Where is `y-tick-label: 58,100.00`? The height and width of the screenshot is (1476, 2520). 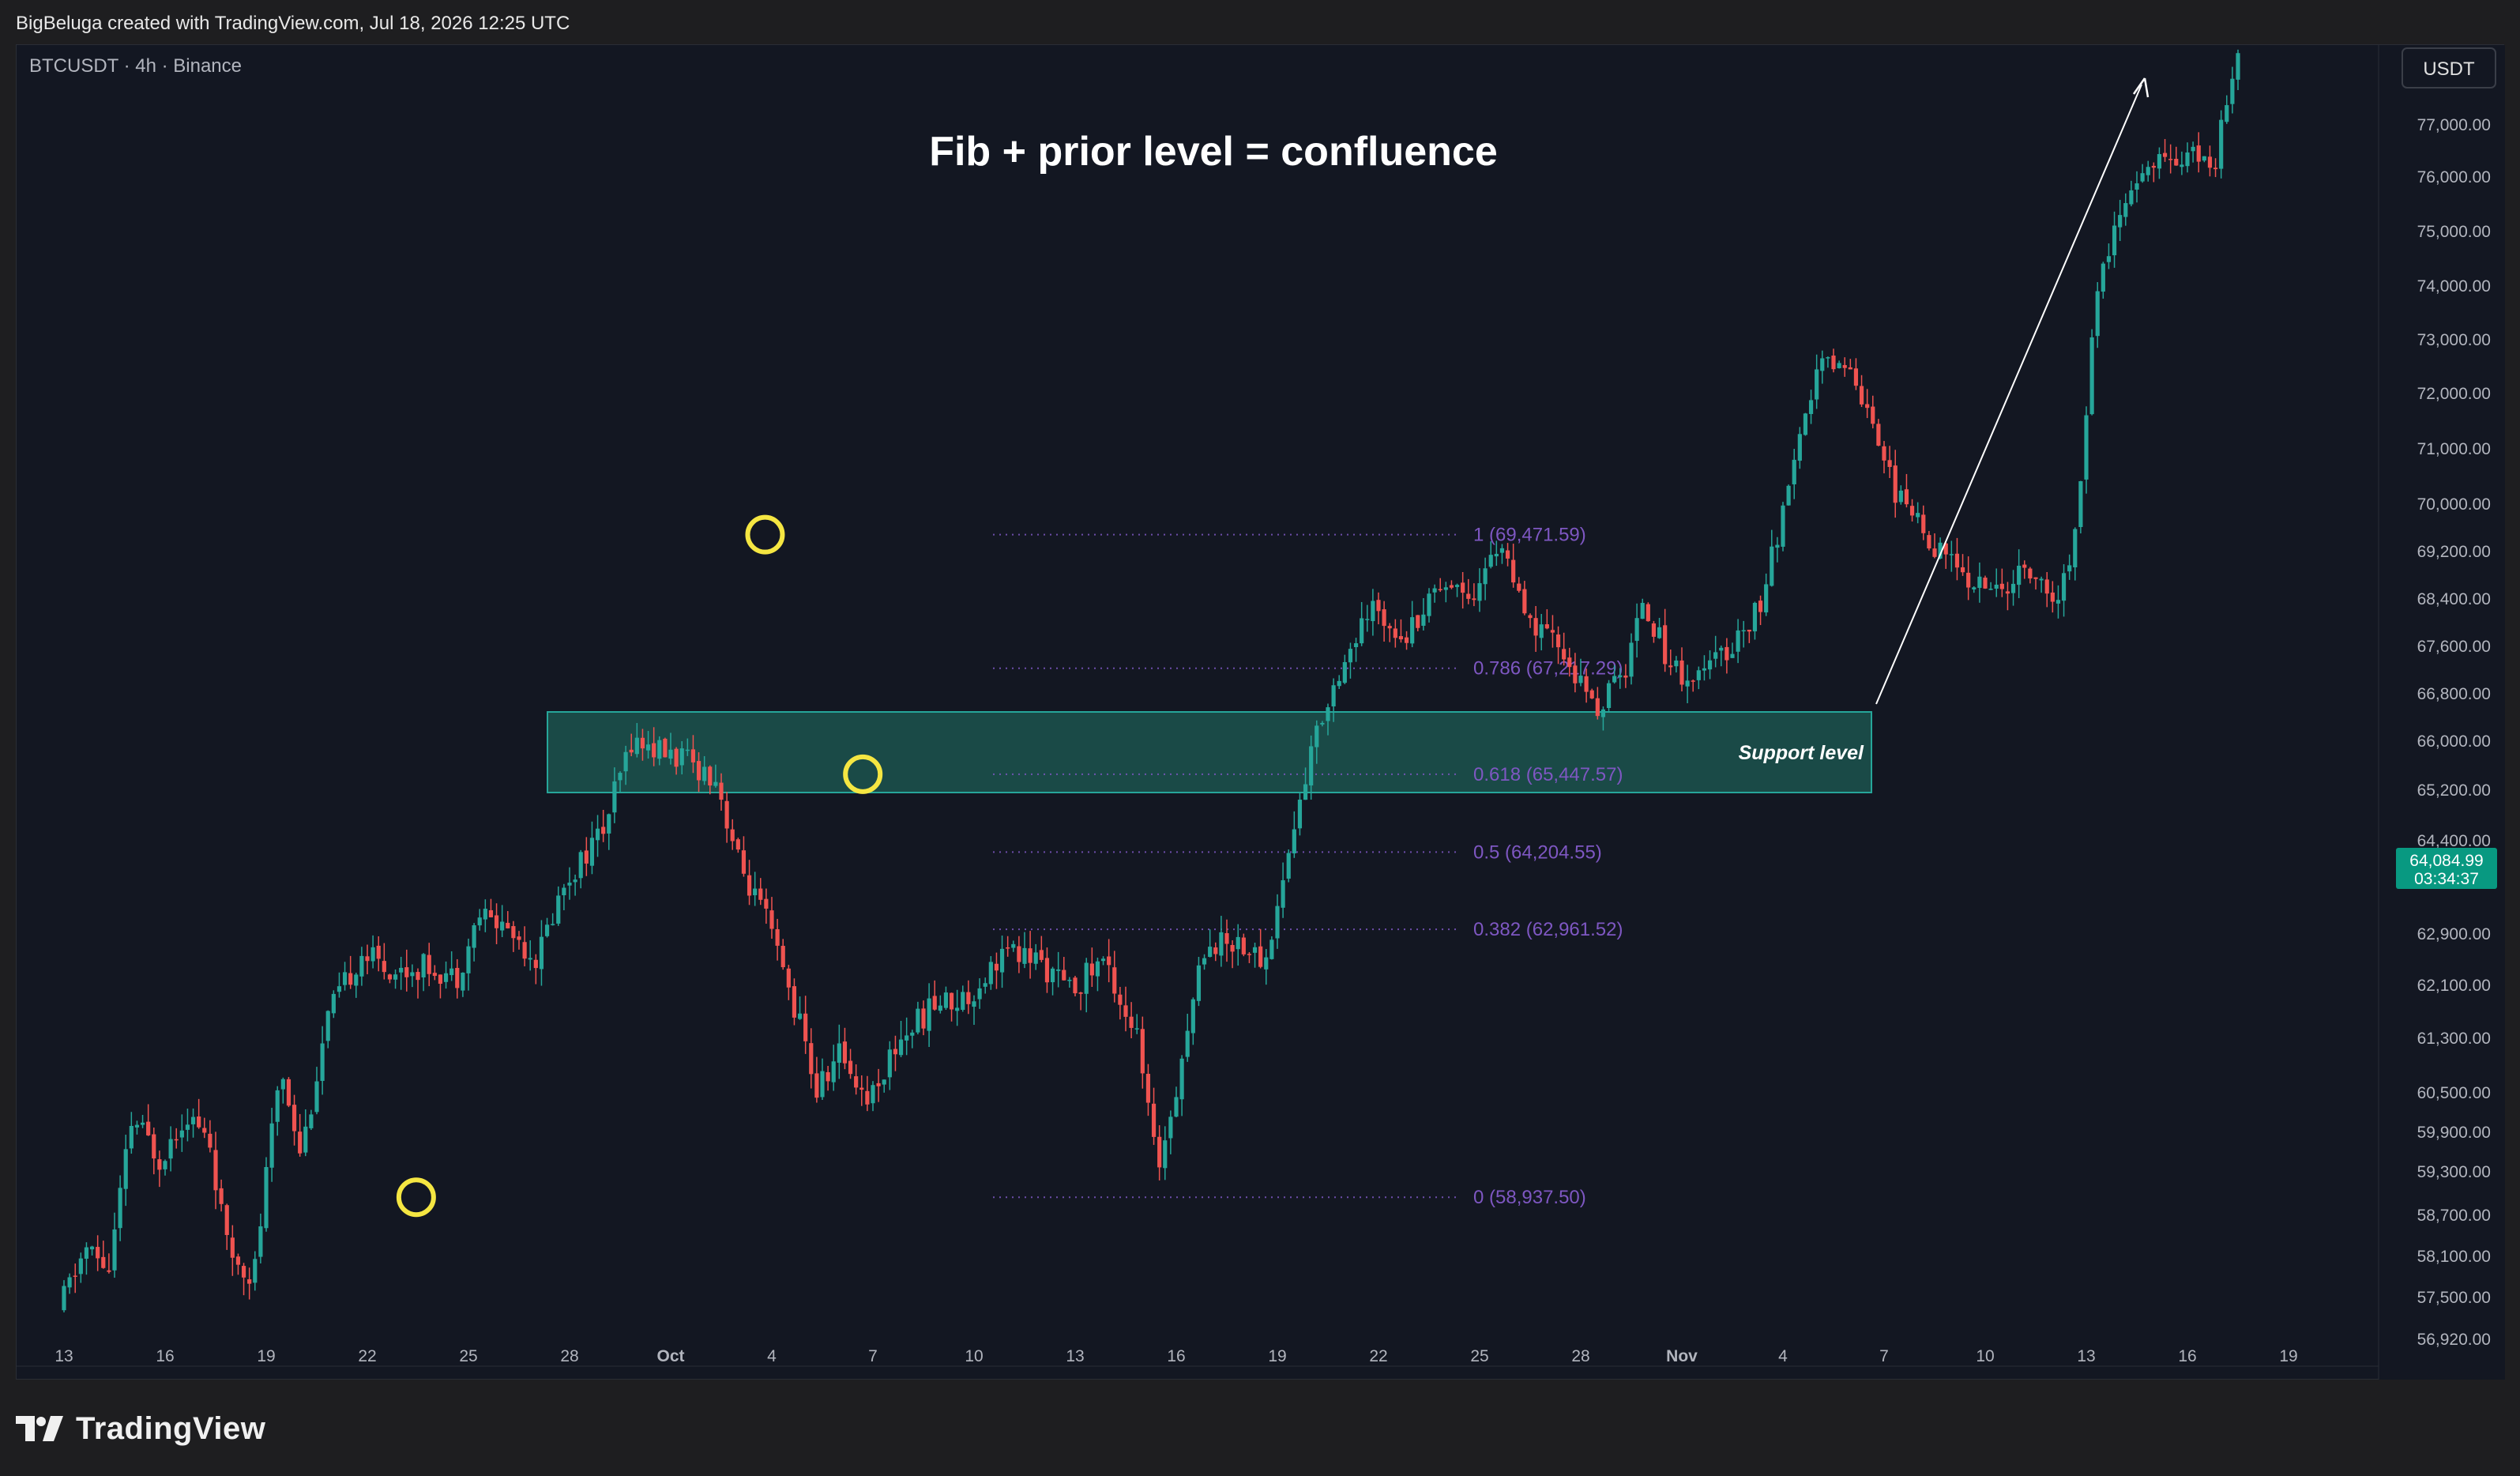 y-tick-label: 58,100.00 is located at coordinates (2454, 1257).